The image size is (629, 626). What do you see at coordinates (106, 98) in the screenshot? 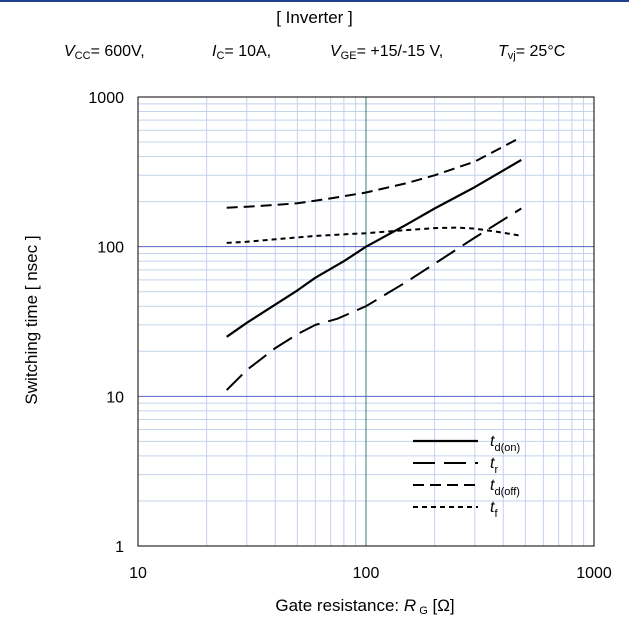
I see `y-tick-label: 1000` at bounding box center [106, 98].